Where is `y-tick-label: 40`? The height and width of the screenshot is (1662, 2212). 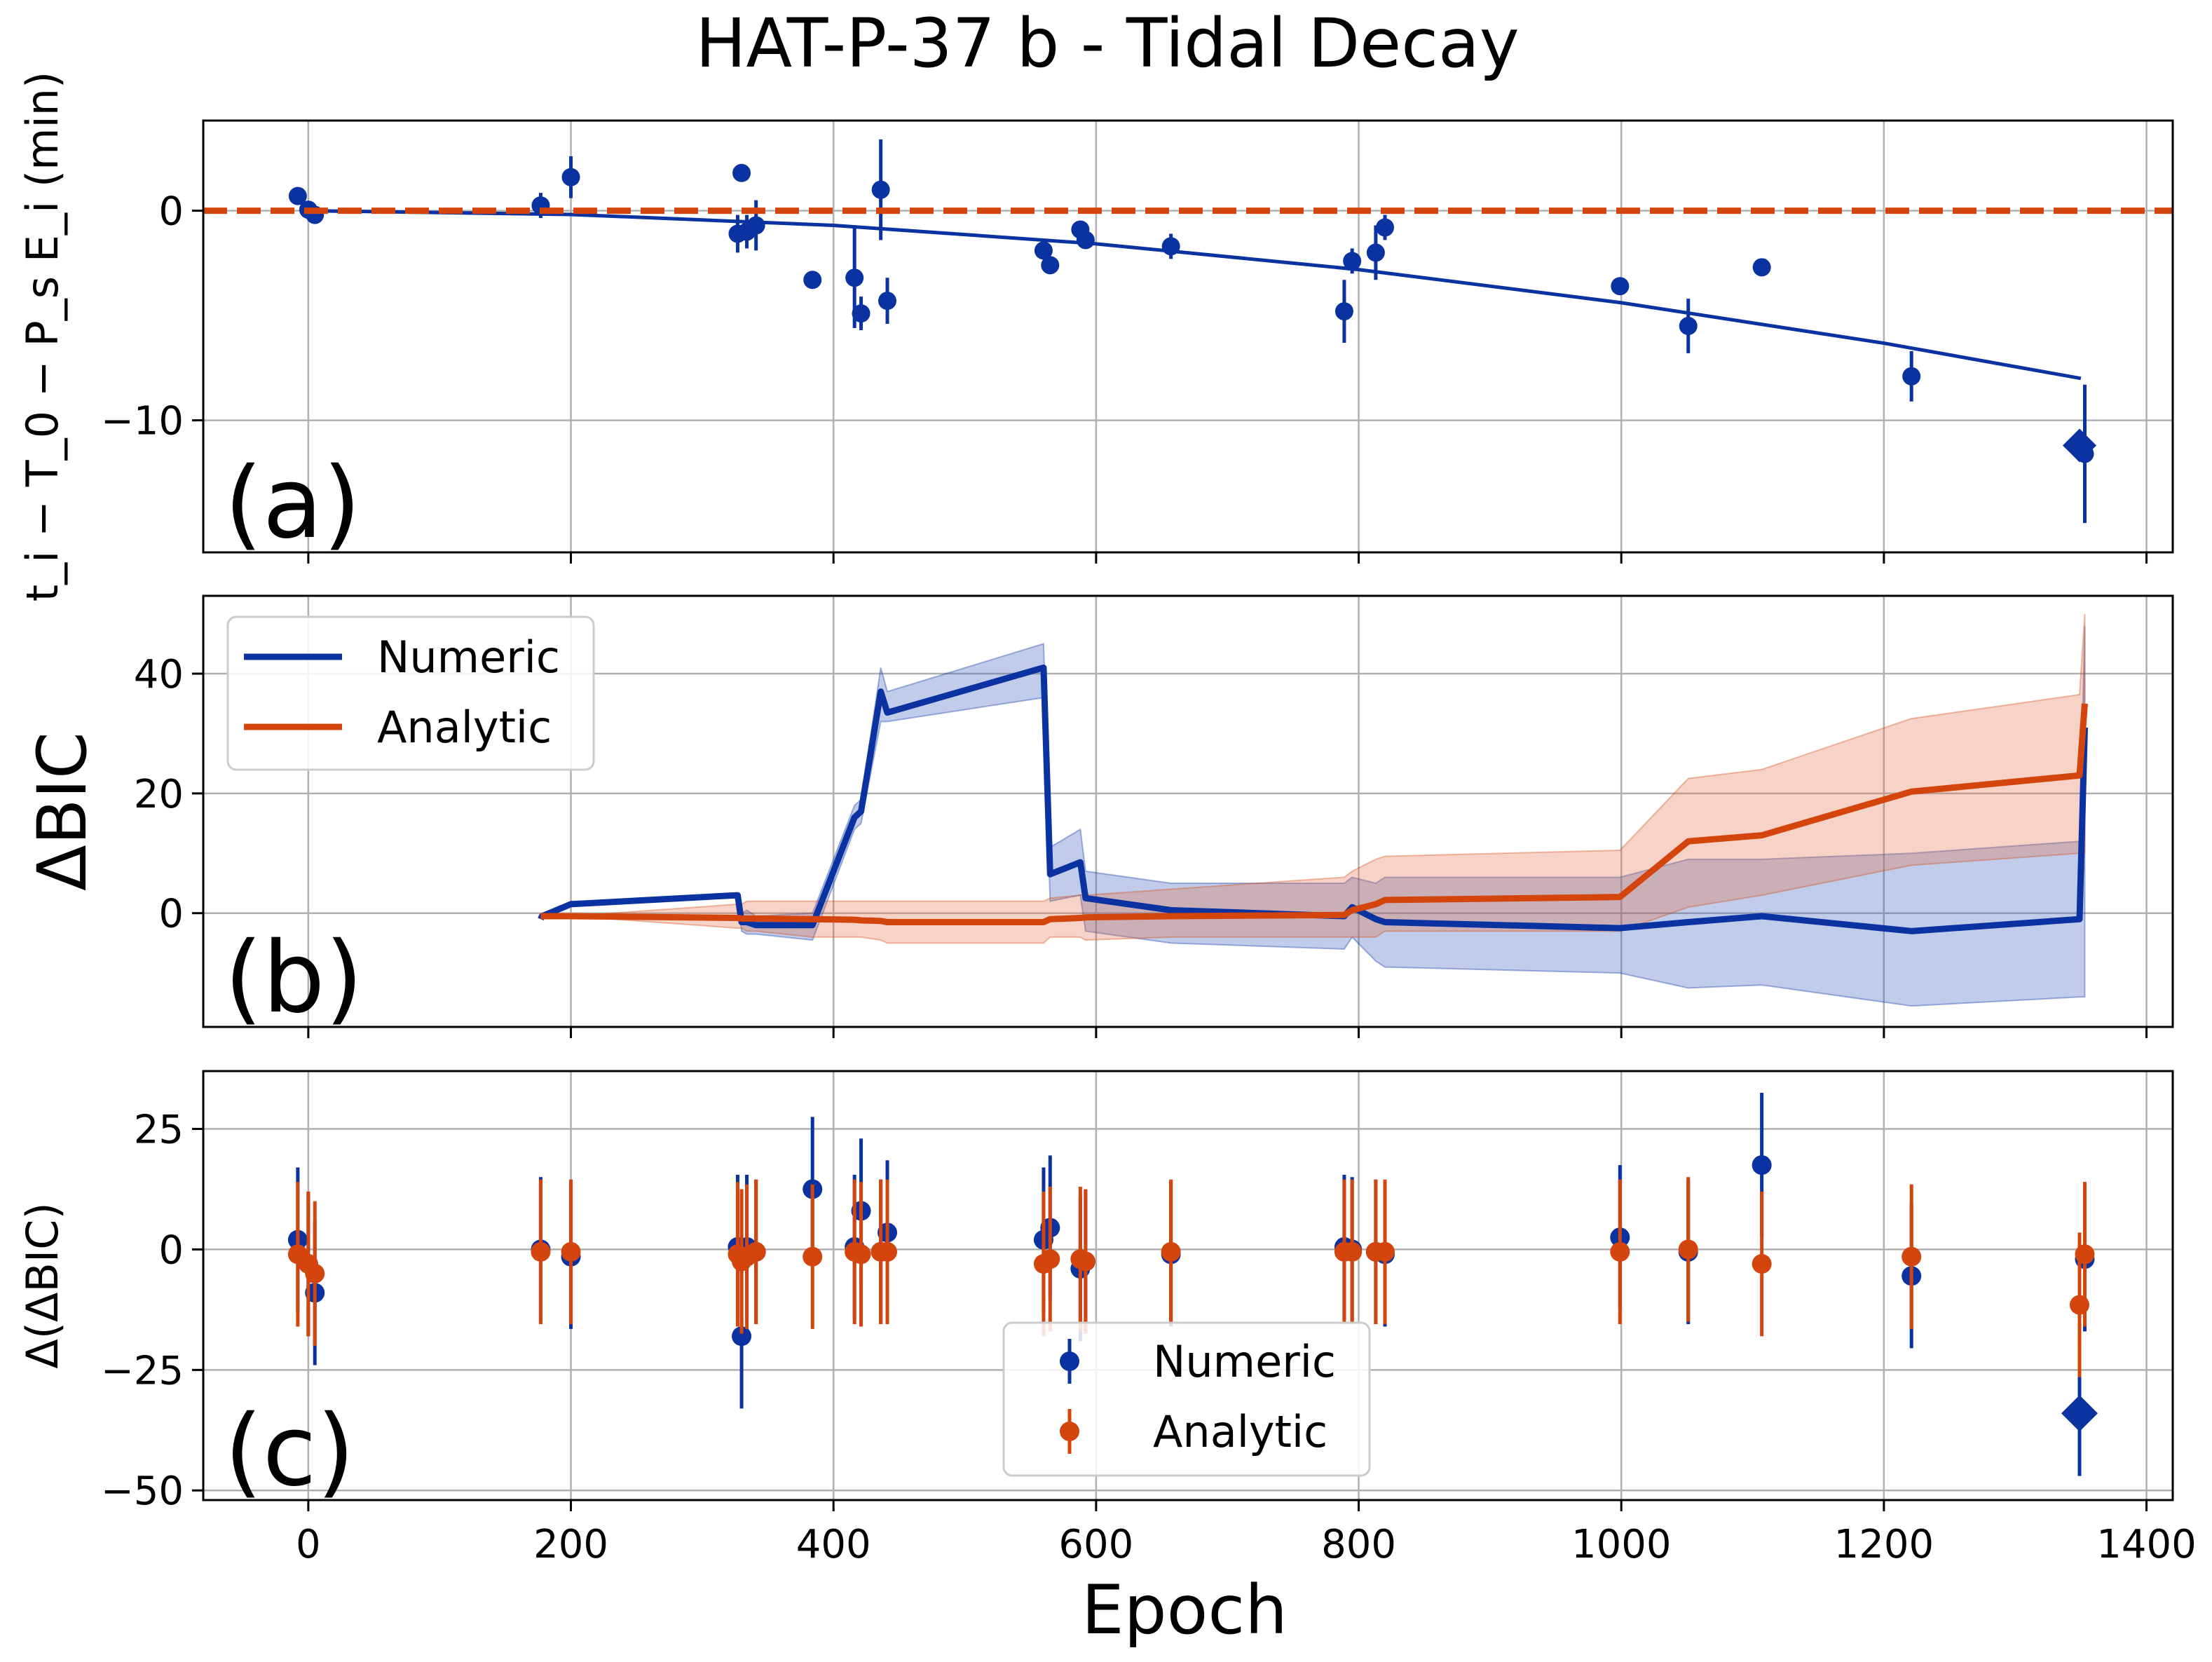 y-tick-label: 40 is located at coordinates (159, 674).